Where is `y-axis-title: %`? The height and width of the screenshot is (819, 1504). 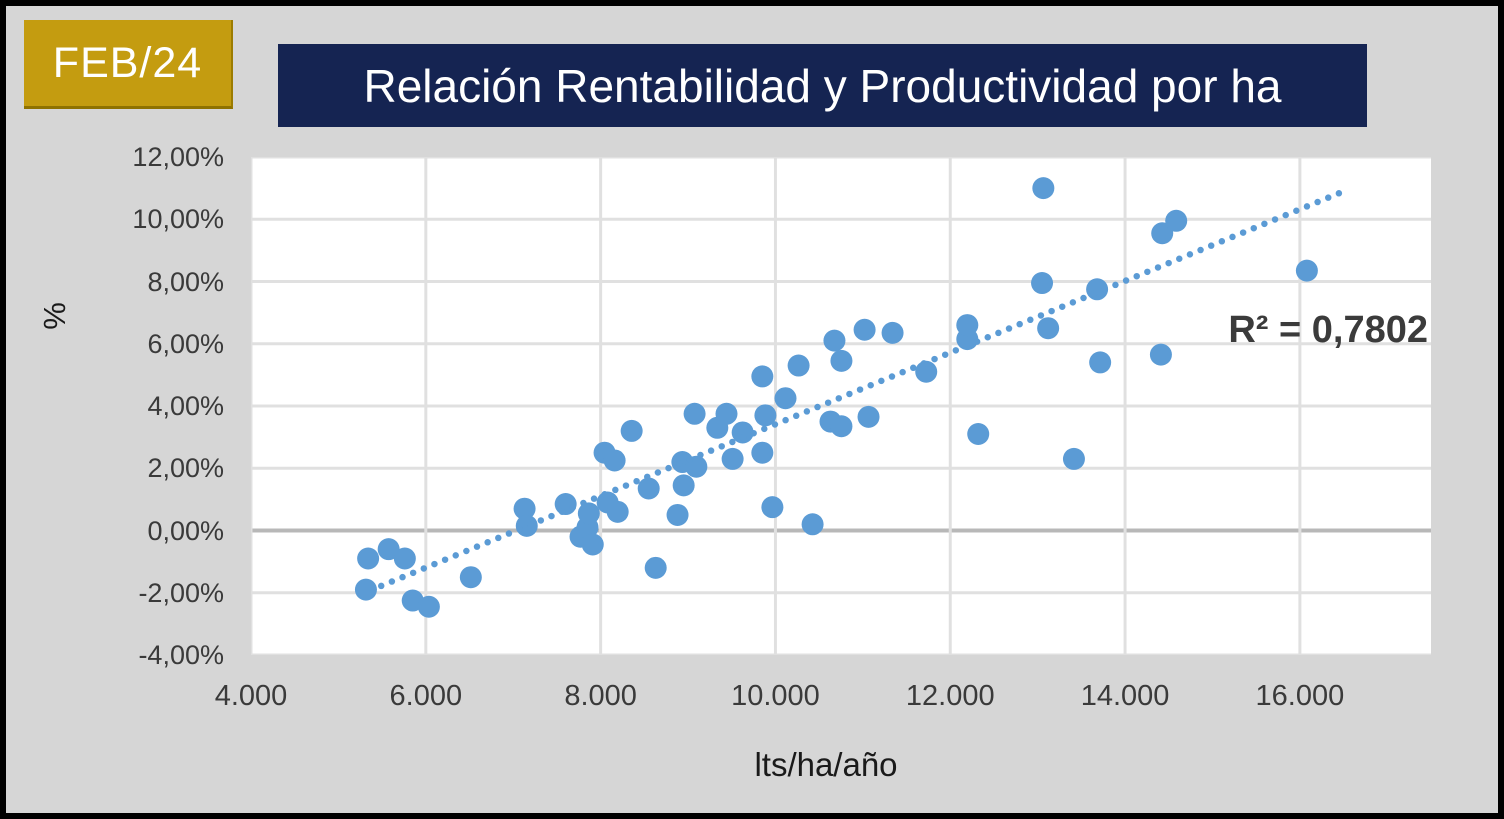 y-axis-title: % is located at coordinates (54, 316).